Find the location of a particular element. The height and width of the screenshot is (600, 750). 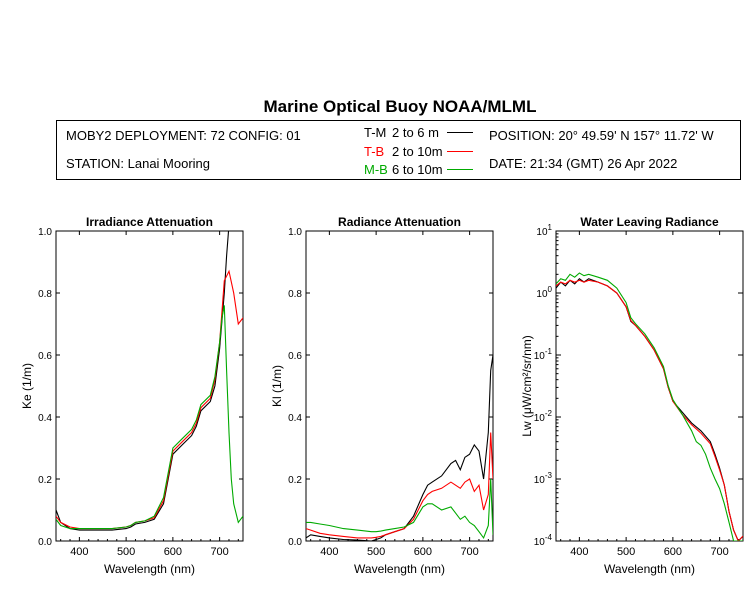

water-leaving-y-tick-label: 10⁻² is located at coordinates (543, 416).